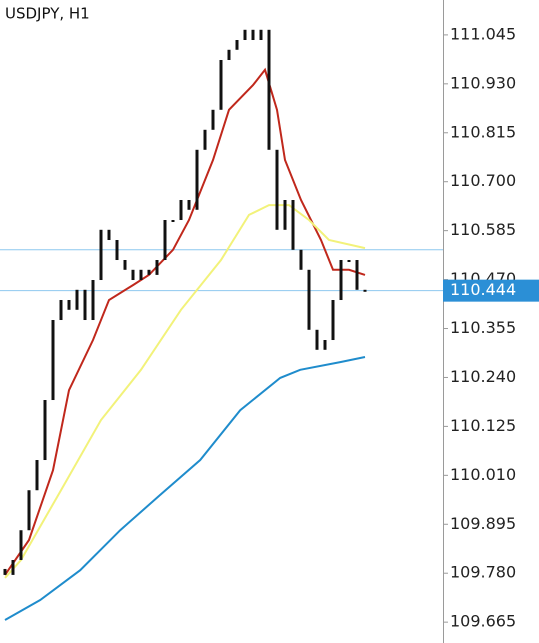 The image size is (539, 643). I want to click on current-price-box, so click(491, 290).